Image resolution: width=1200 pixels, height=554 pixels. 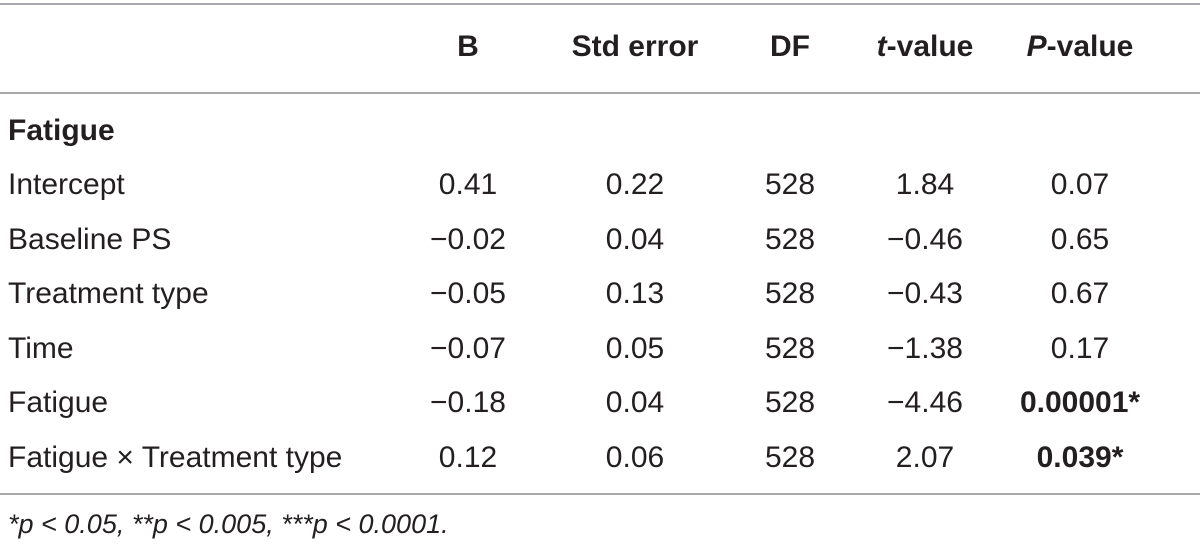 What do you see at coordinates (600, 494) in the screenshot?
I see `table-bottom-rule` at bounding box center [600, 494].